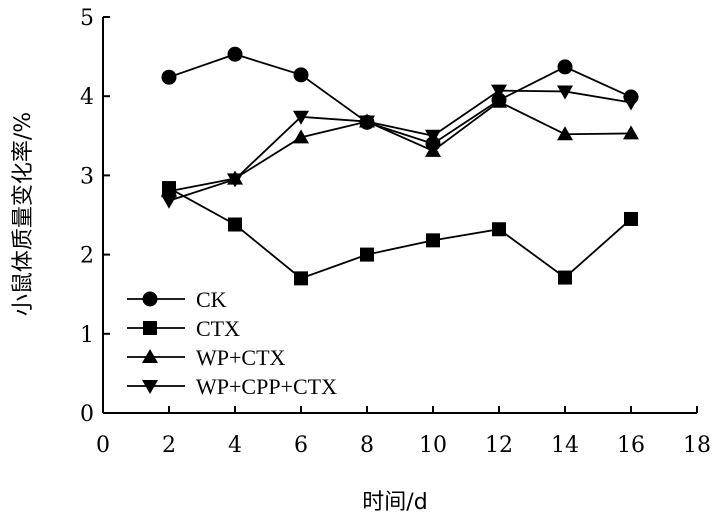  Describe the element at coordinates (87, 256) in the screenshot. I see `y-tick-label: 2` at that location.